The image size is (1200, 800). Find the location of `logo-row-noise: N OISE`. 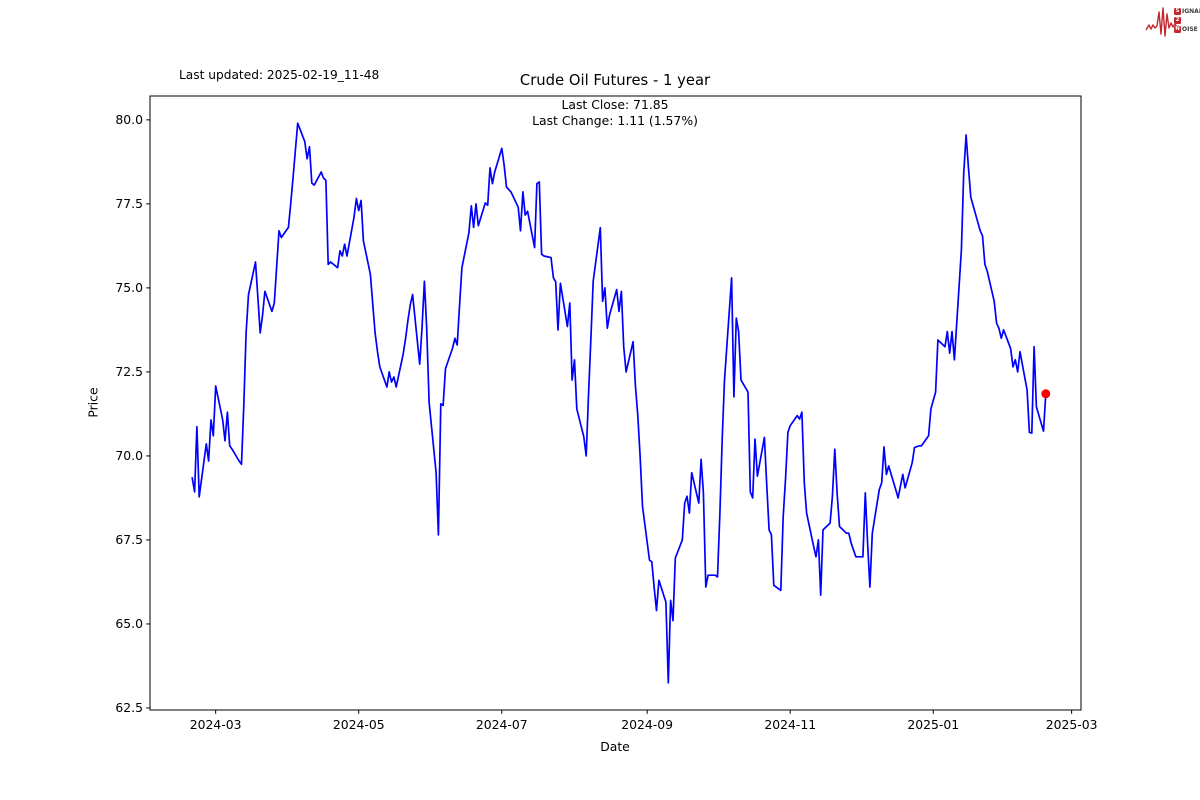

logo-row-noise: N OISE is located at coordinates (1186, 29).